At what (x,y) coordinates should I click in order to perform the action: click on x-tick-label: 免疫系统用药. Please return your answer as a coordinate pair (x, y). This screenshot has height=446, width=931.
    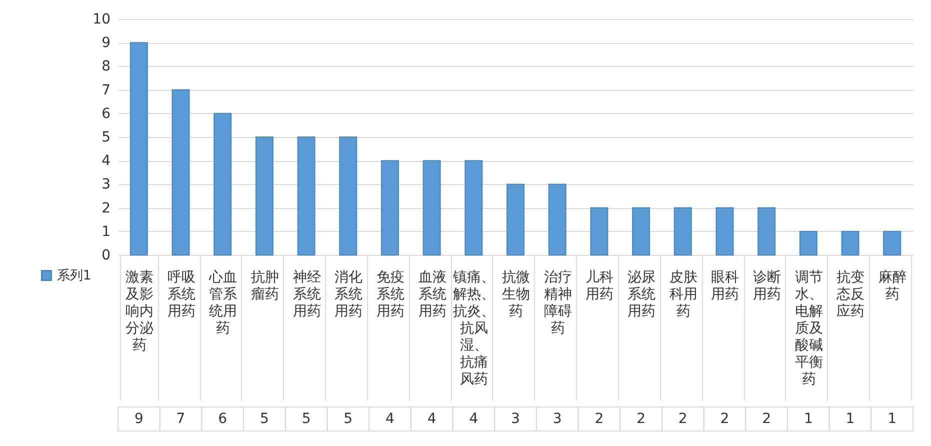
    Looking at the image, I should click on (390, 295).